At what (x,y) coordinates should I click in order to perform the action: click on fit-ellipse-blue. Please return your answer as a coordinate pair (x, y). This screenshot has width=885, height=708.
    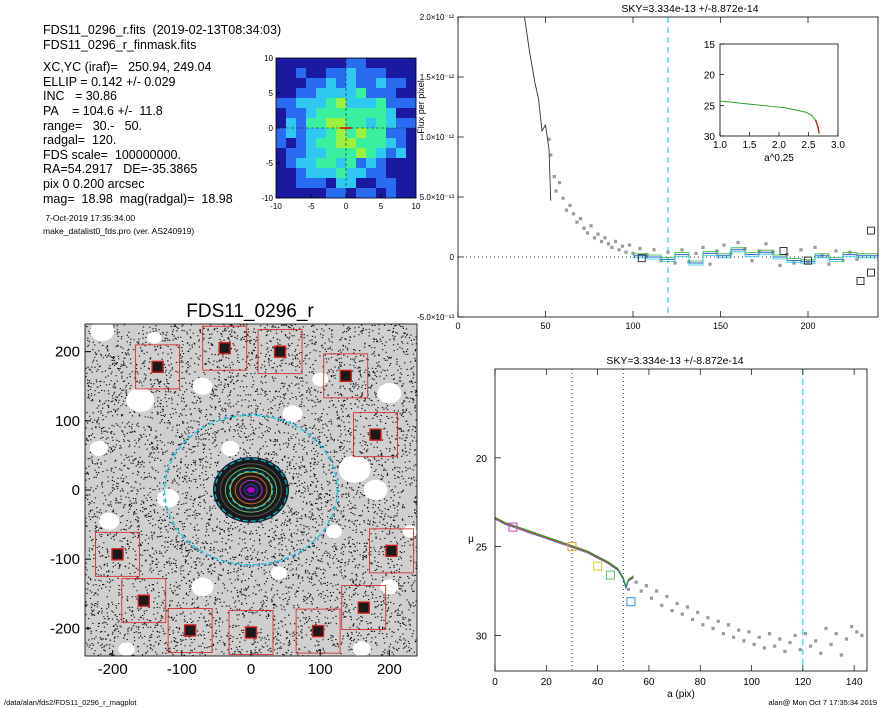
    Looking at the image, I should click on (251, 490).